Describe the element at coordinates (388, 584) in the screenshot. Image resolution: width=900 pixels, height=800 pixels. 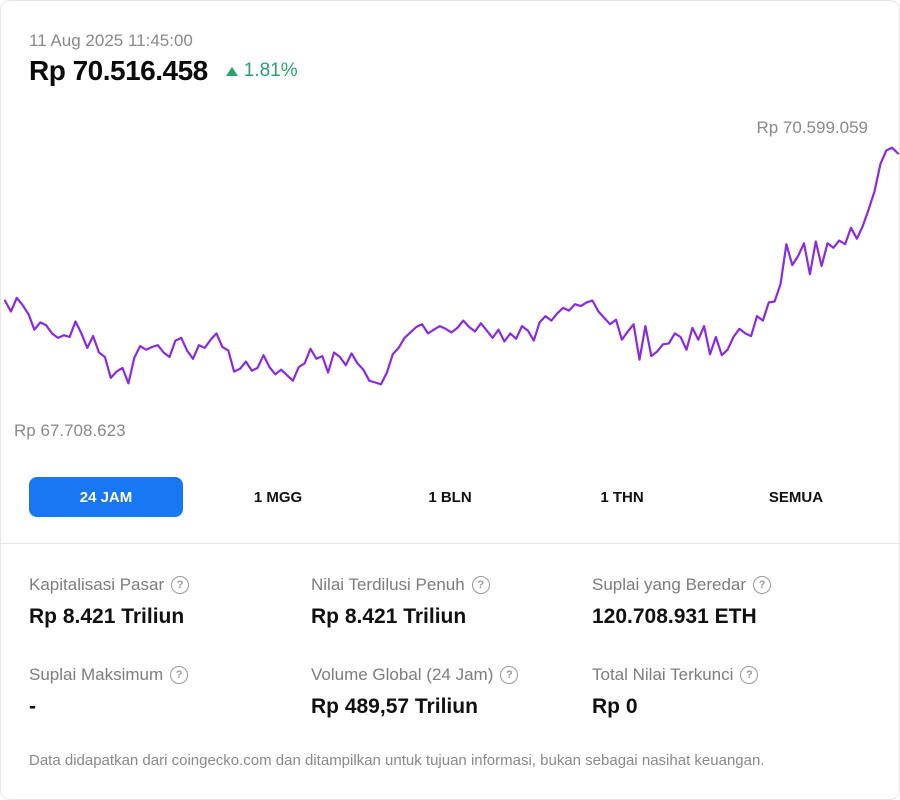
I see `stat-label-text: Nilai Terdilusi Penuh` at that location.